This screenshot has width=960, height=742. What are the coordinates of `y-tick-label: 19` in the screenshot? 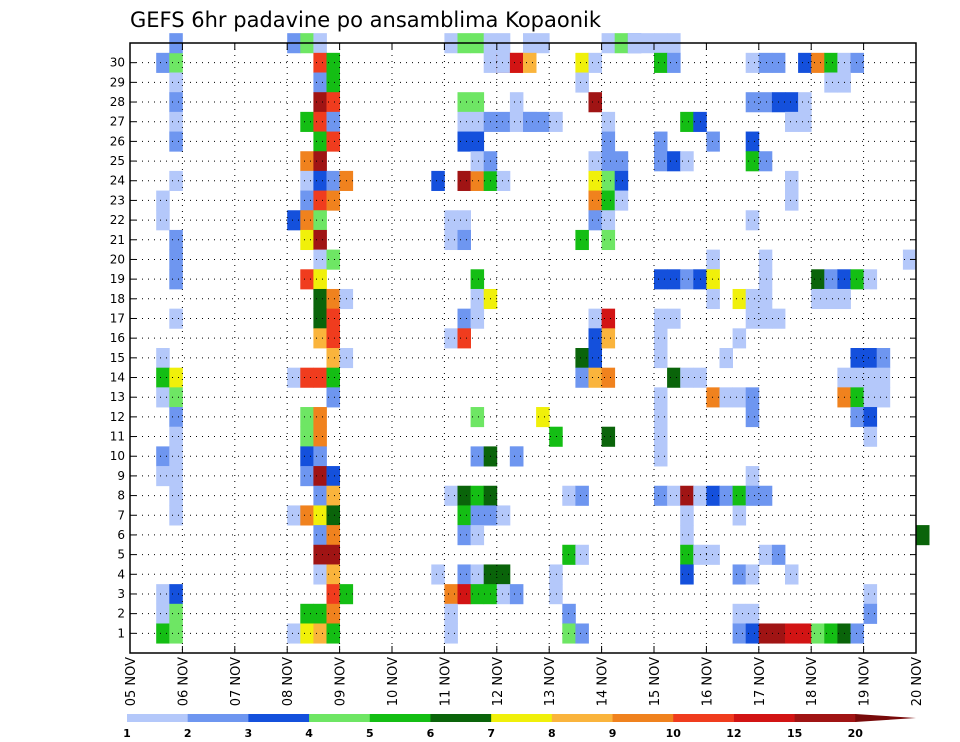 It's located at (117, 279).